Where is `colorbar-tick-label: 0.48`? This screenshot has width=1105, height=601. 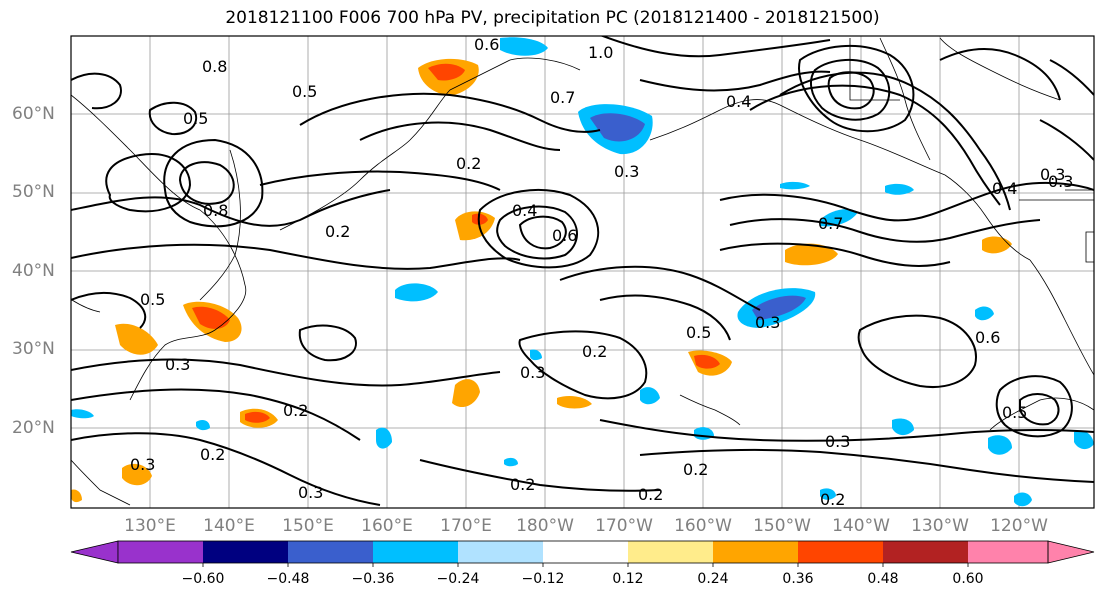
colorbar-tick-label: 0.48 is located at coordinates (883, 579).